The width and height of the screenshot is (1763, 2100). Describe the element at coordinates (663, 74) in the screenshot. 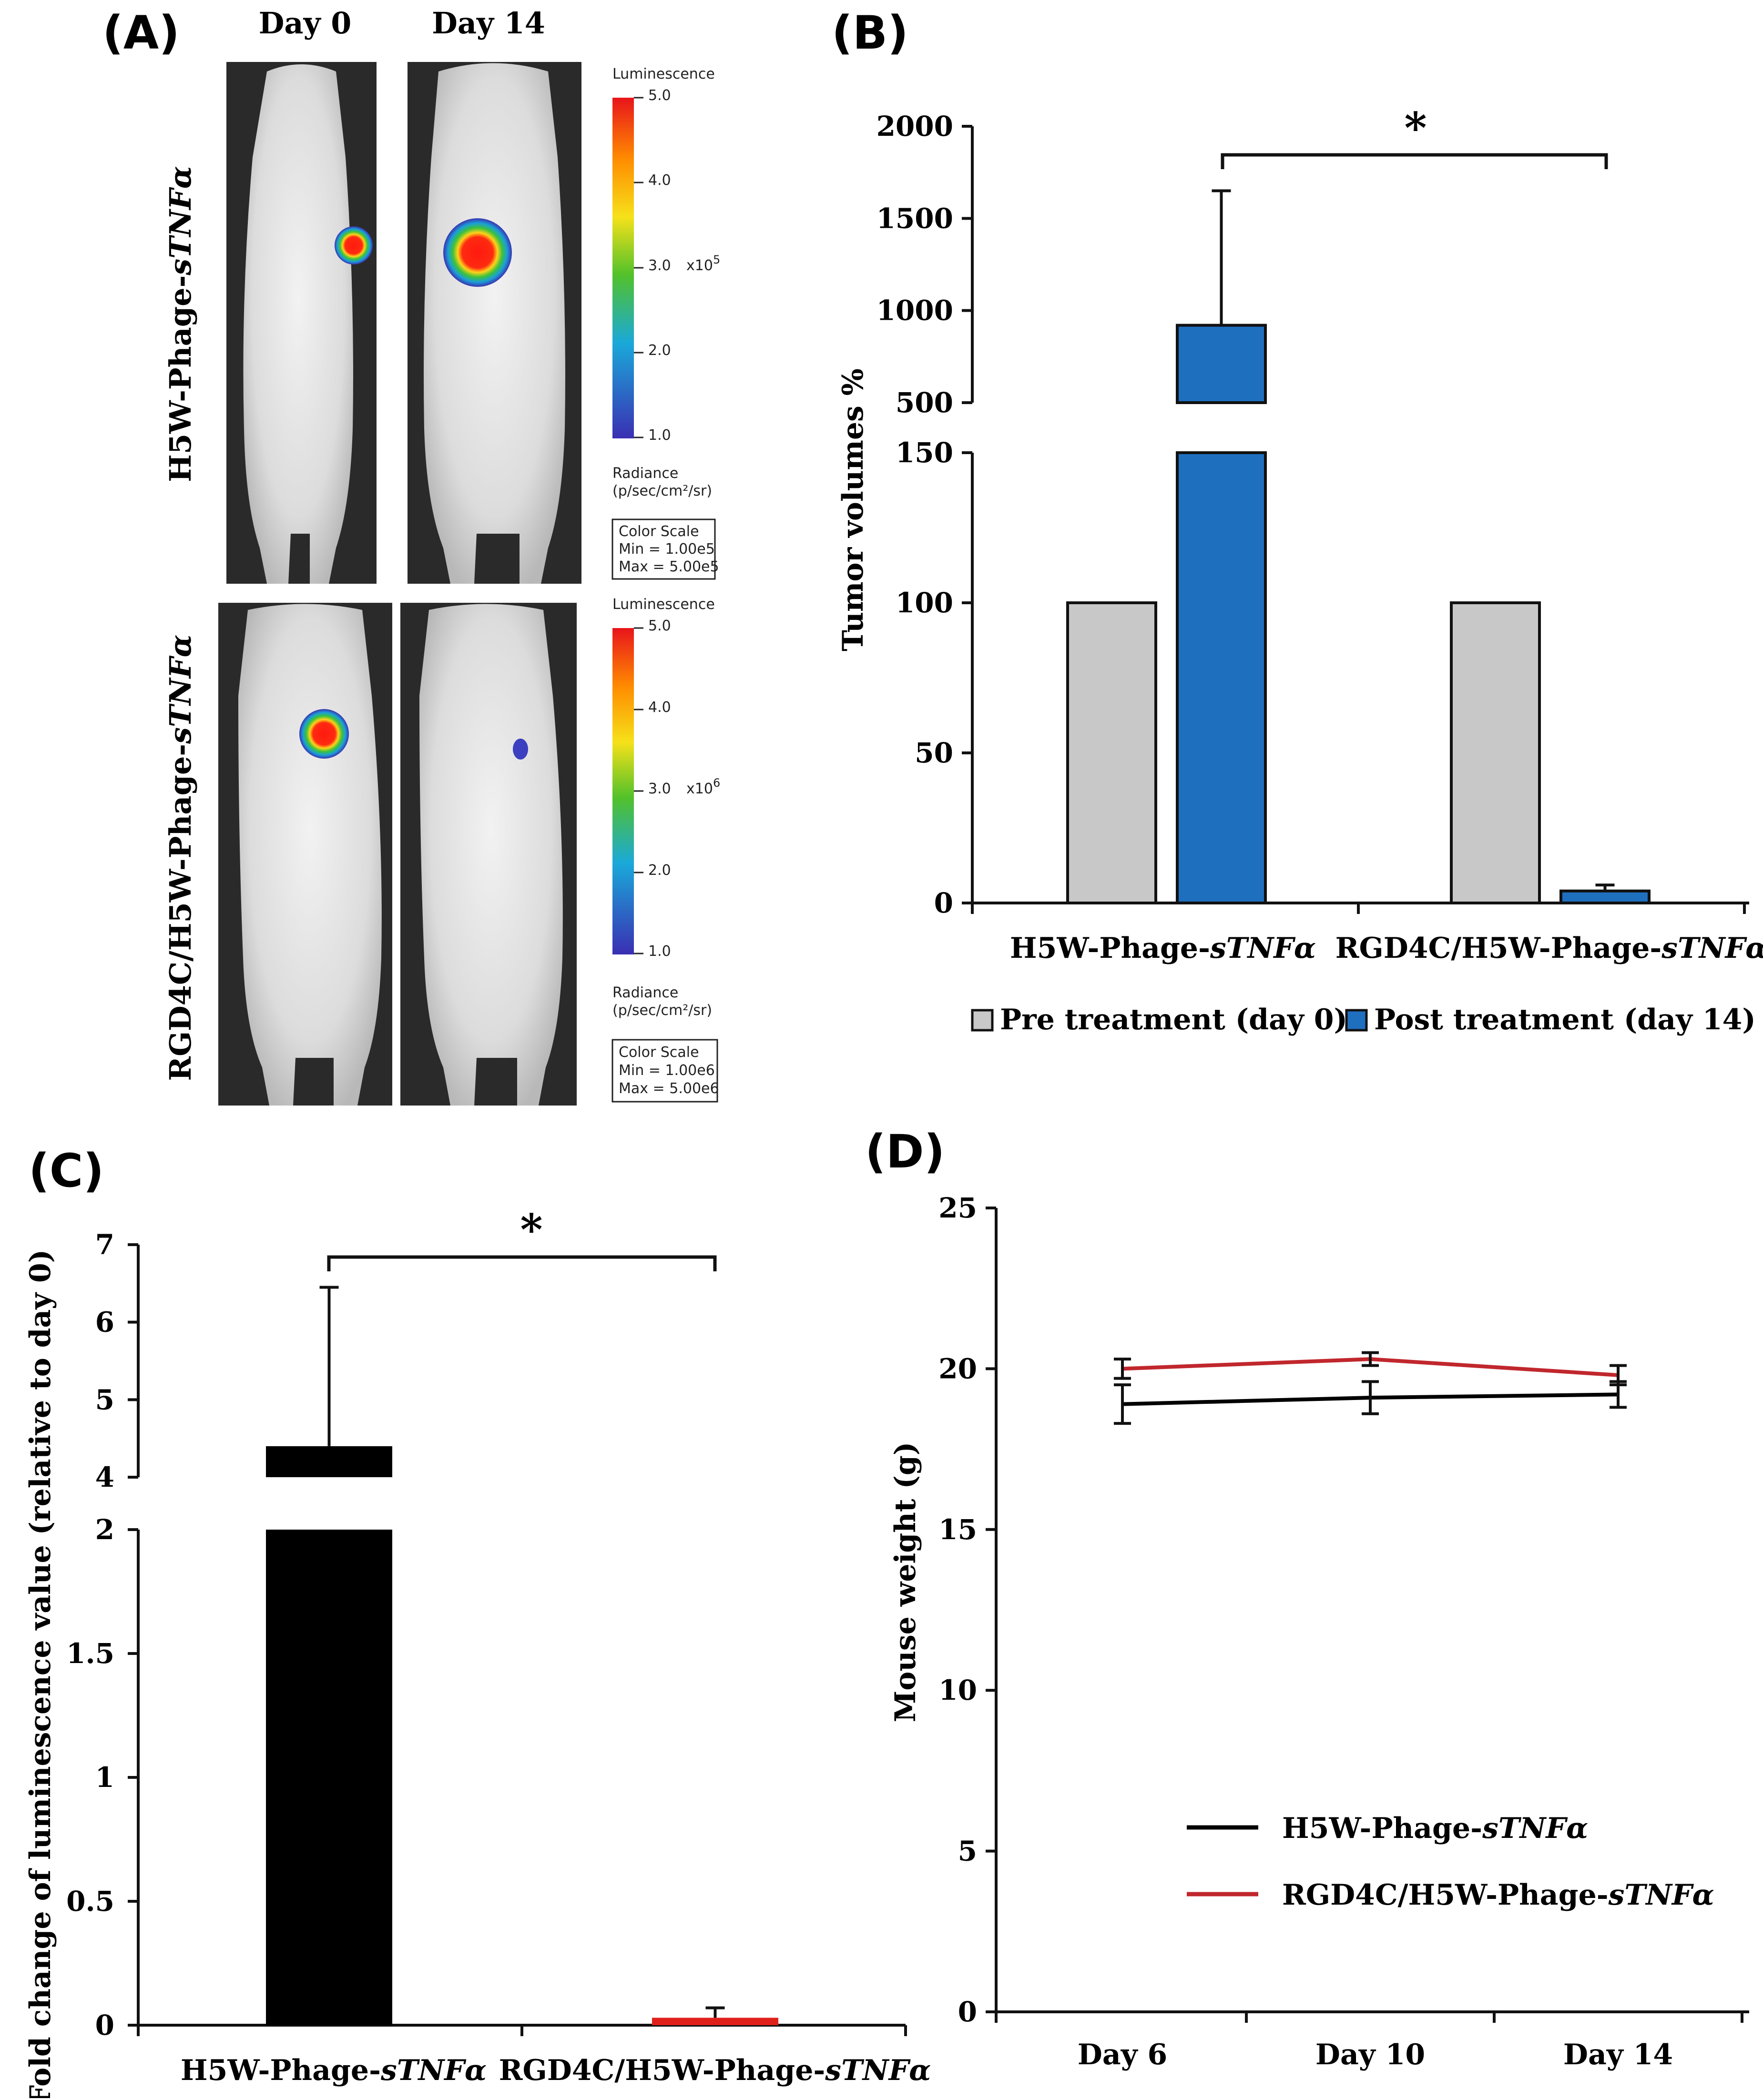

I see `scale1-title: Luminescence` at that location.